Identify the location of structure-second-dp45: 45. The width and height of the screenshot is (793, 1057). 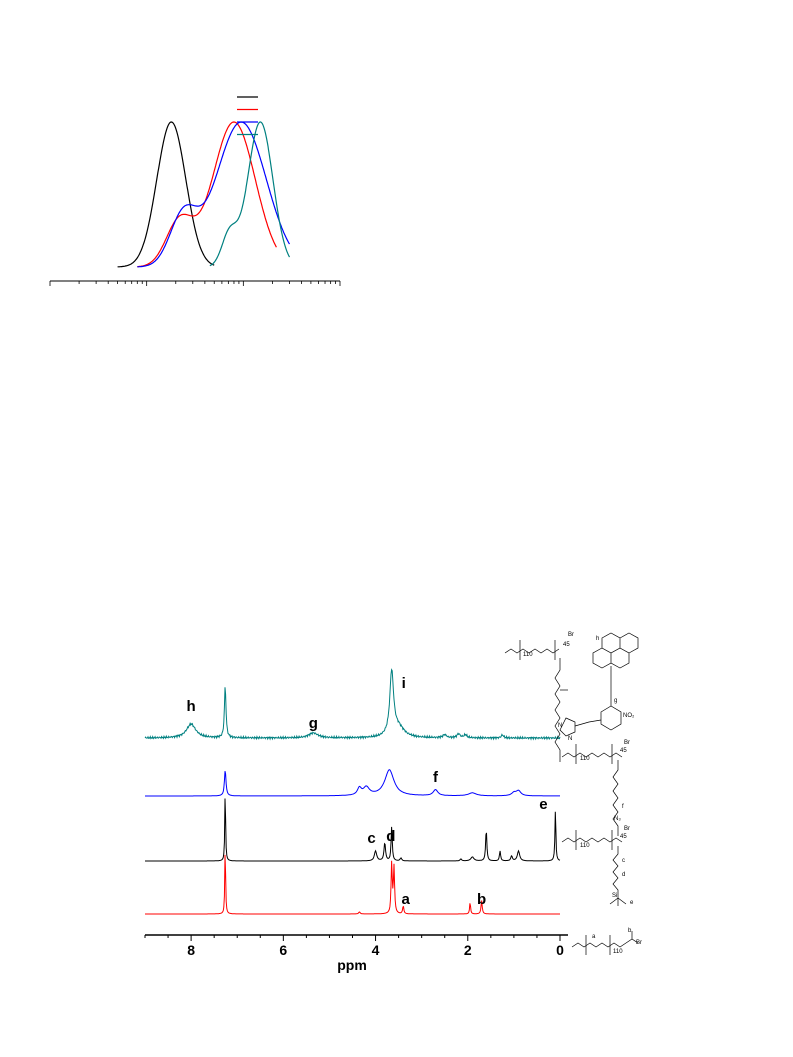
(623, 751).